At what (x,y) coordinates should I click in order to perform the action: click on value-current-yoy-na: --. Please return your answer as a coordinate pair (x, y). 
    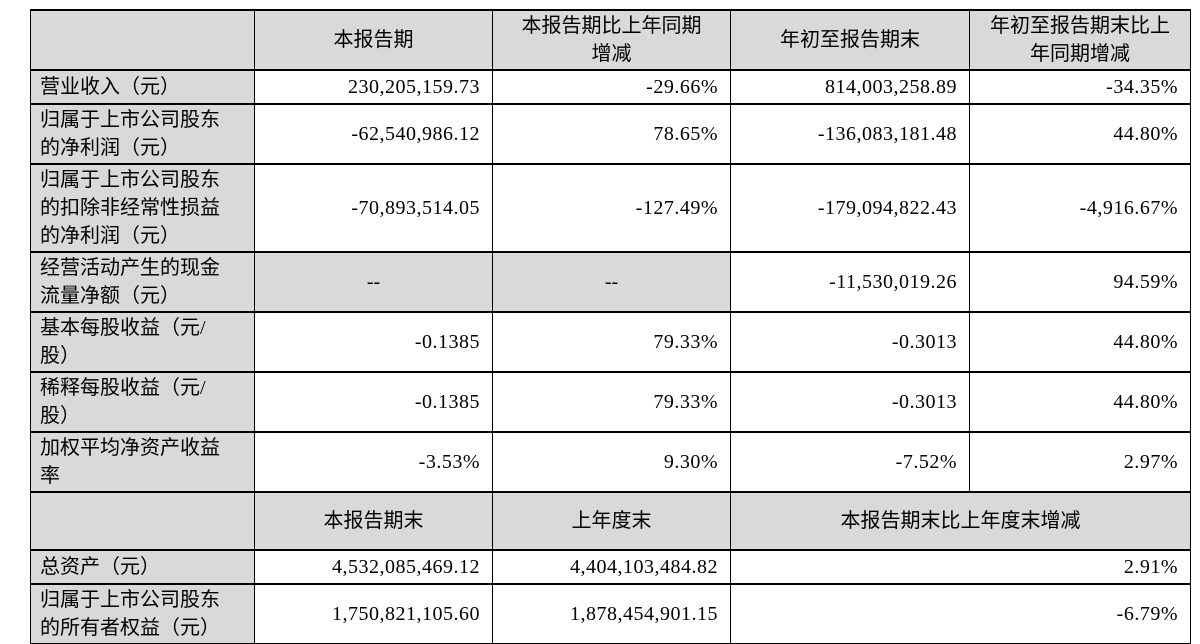
    Looking at the image, I should click on (611, 282).